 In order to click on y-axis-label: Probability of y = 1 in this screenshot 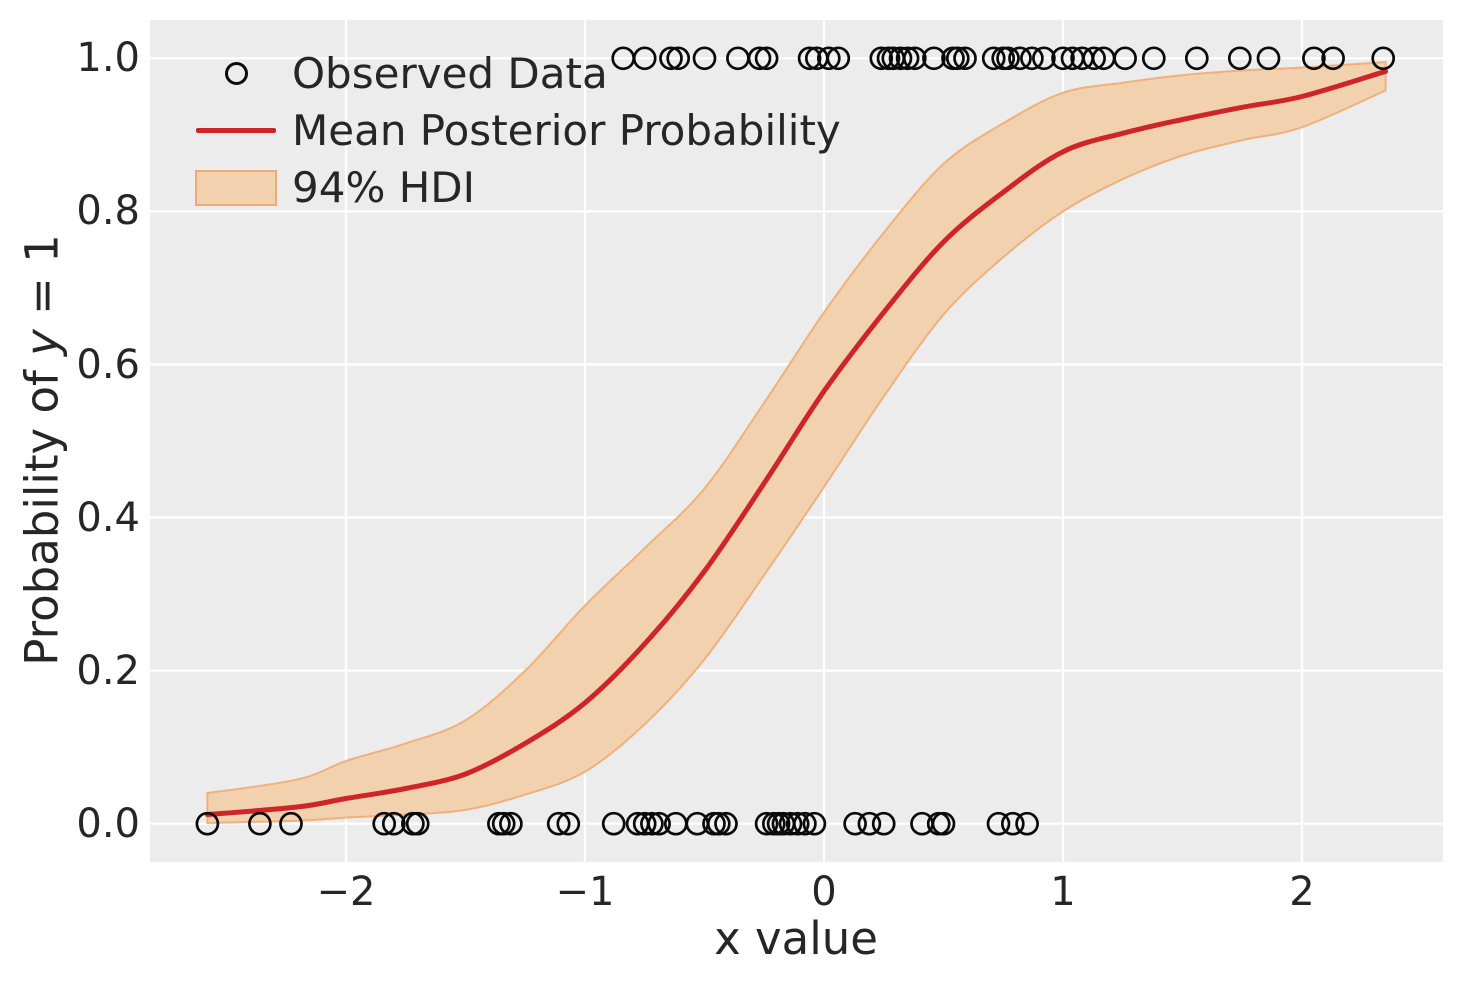, I will do `click(42, 449)`.